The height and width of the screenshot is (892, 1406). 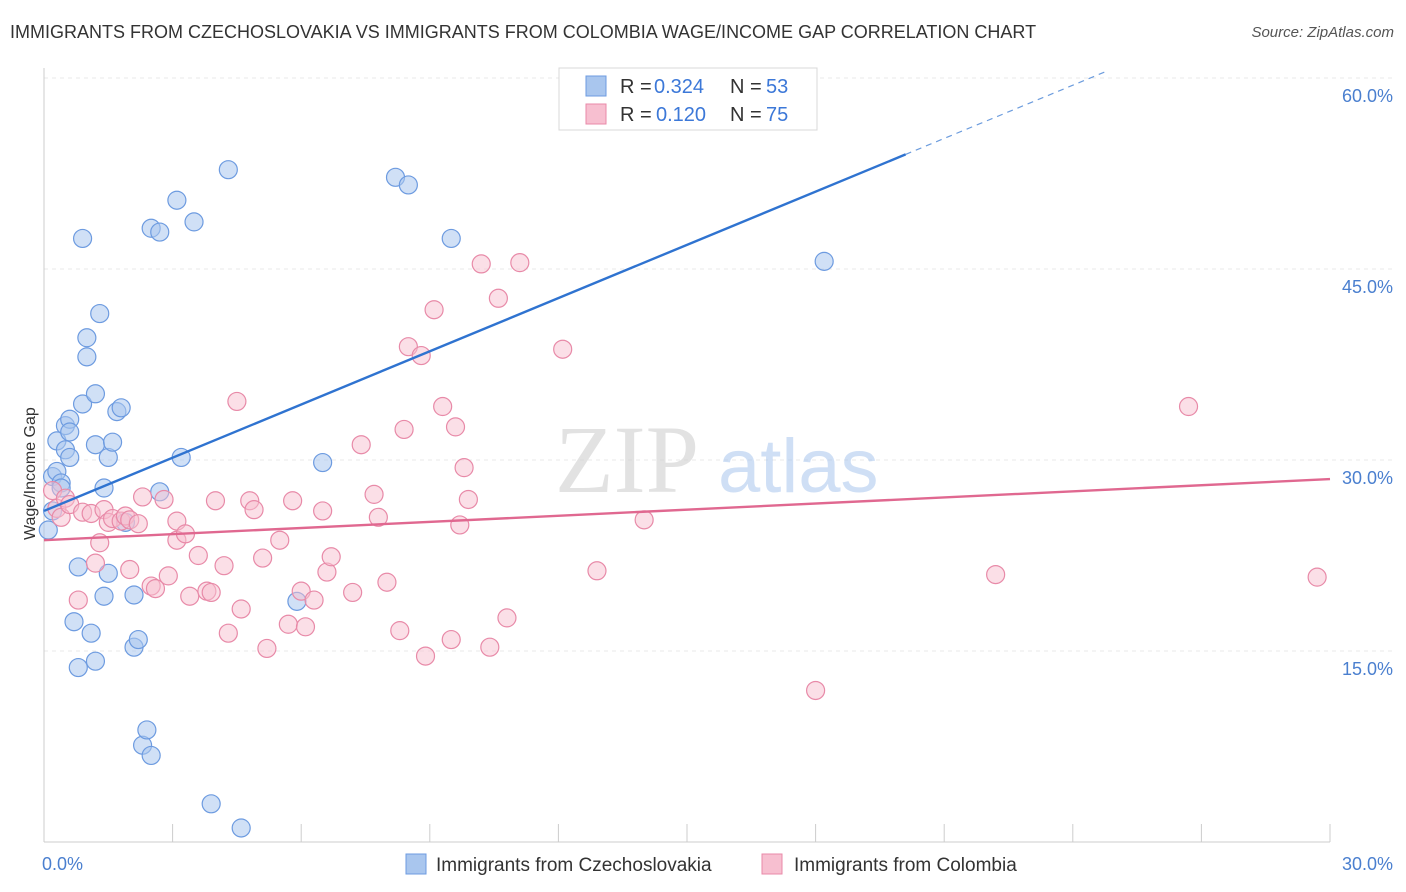 What do you see at coordinates (1367, 669) in the screenshot?
I see `y-tick-label-0: 15.0%` at bounding box center [1367, 669].